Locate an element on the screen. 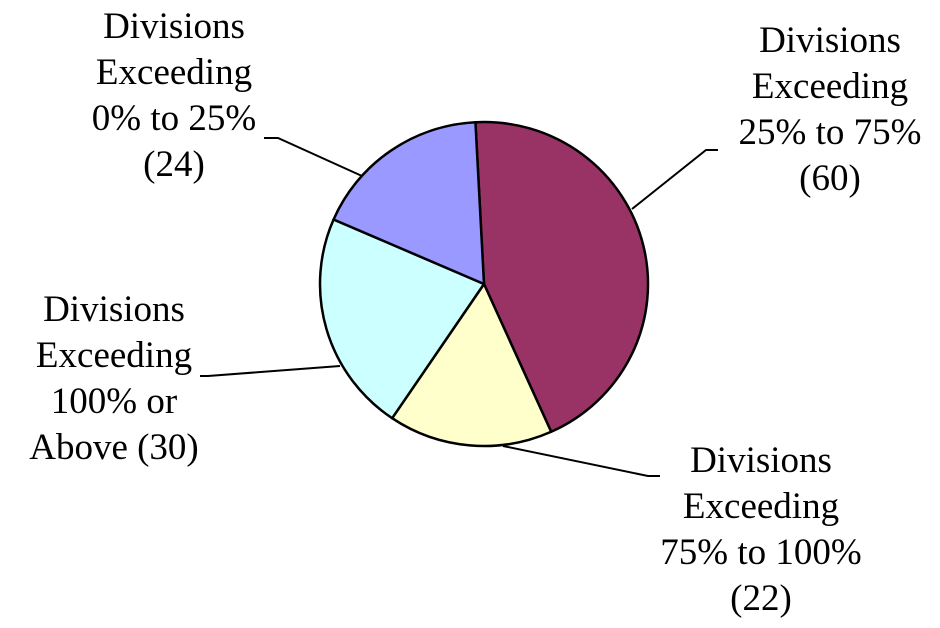 The image size is (940, 628). slice-label-1: Divisions Exceeding 25% to 75% (60) is located at coordinates (830, 109).